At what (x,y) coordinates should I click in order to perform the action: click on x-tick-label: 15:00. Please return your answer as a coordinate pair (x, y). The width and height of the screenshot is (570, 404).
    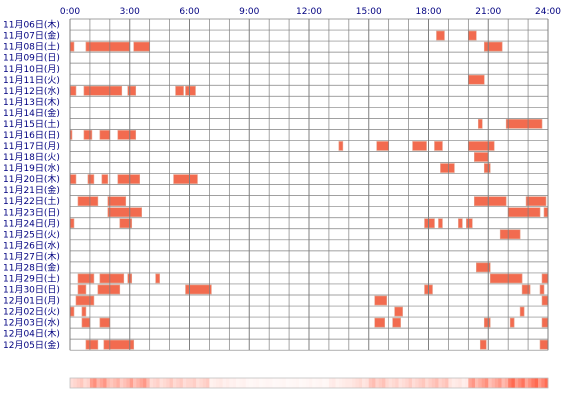
    Looking at the image, I should click on (369, 12).